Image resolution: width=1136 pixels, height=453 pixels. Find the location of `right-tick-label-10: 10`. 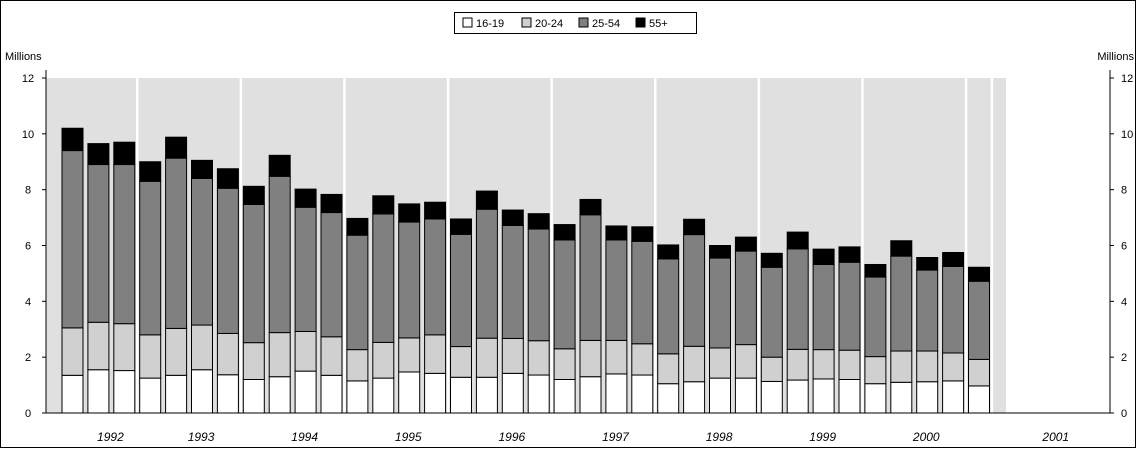

right-tick-label-10: 10 is located at coordinates (1127, 135).